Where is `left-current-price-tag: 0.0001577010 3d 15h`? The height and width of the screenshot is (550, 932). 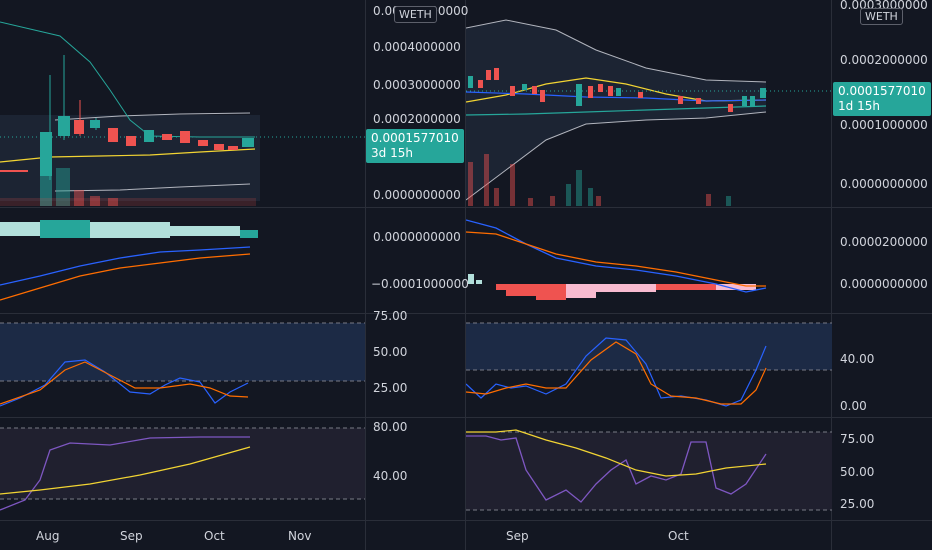 left-current-price-tag: 0.0001577010 3d 15h is located at coordinates (415, 146).